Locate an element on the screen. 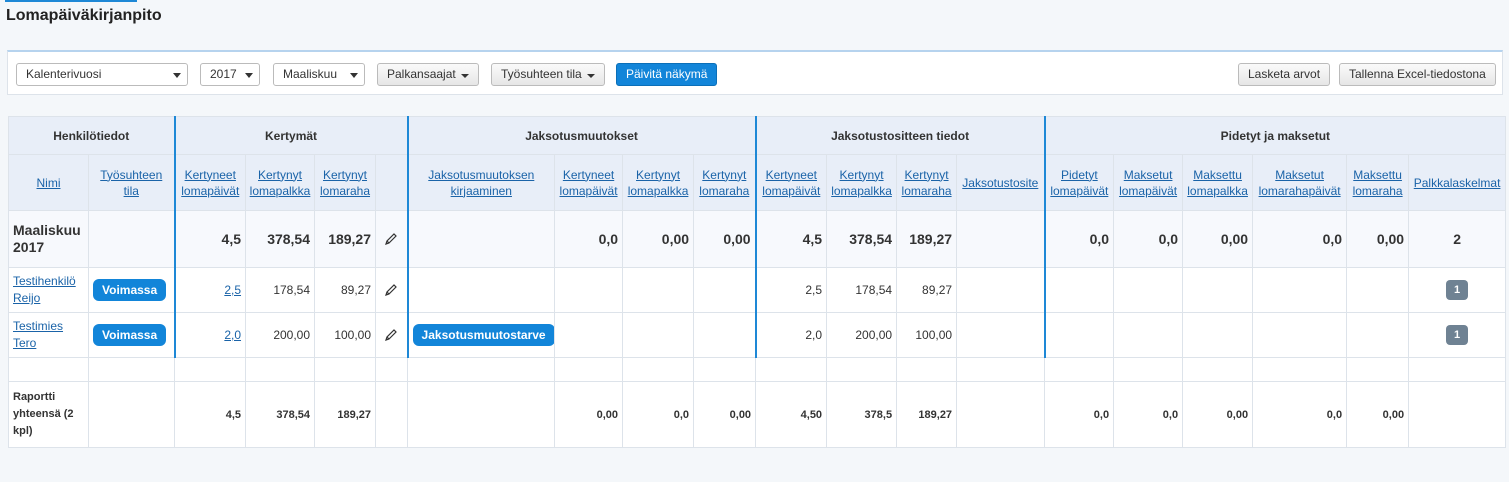  sort-link: Jaksotusmuutoksen kirjaaminen is located at coordinates (481, 182).